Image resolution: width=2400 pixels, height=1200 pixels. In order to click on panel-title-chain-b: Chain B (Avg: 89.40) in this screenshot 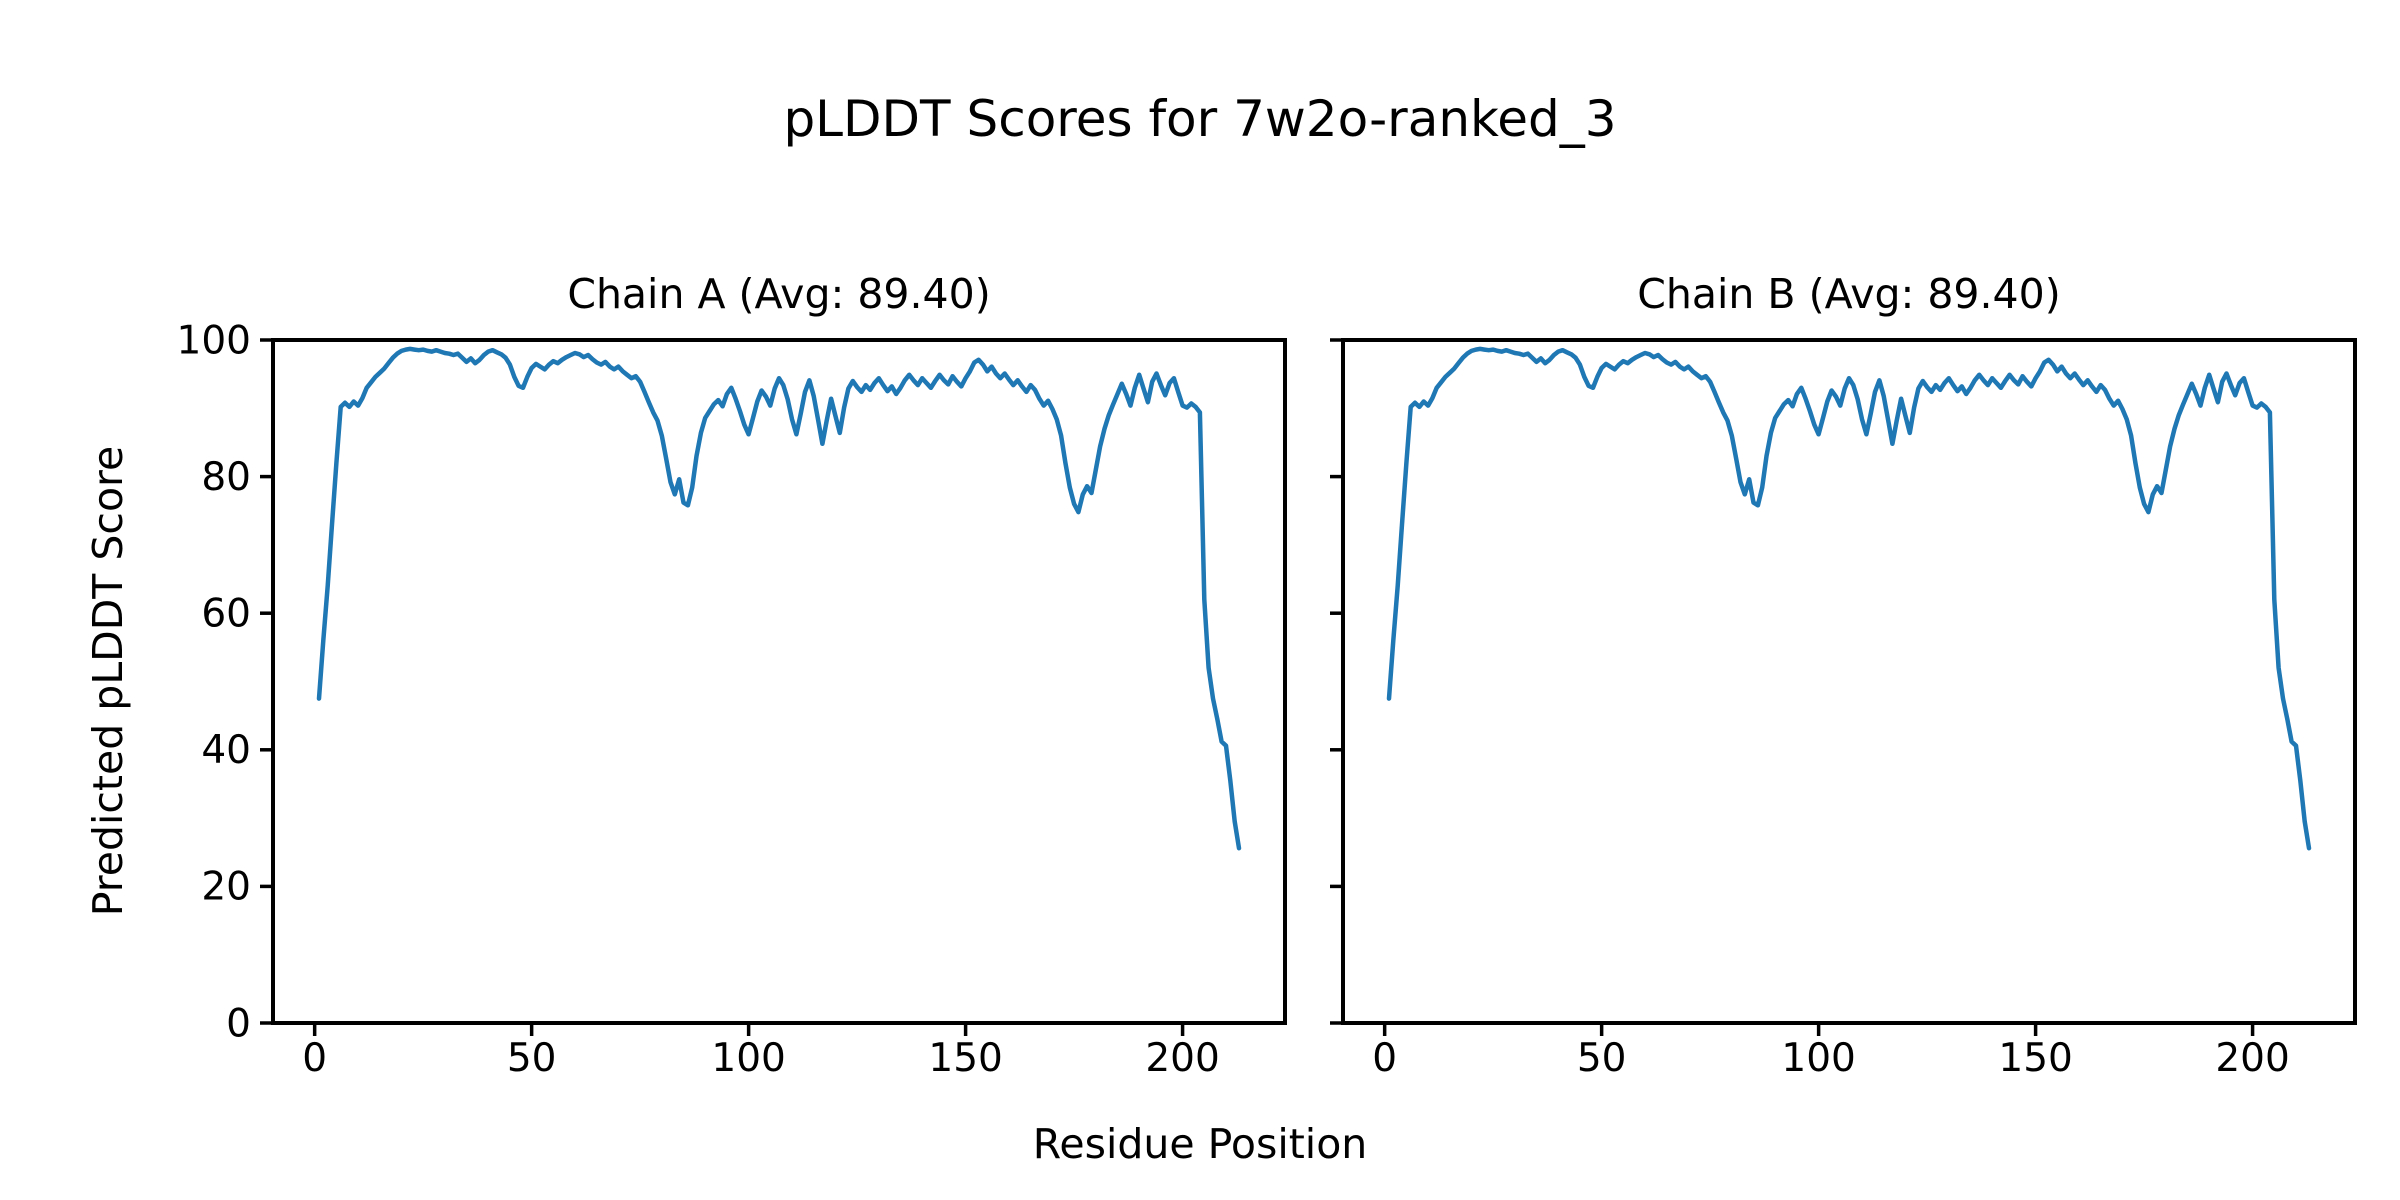, I will do `click(1849, 294)`.